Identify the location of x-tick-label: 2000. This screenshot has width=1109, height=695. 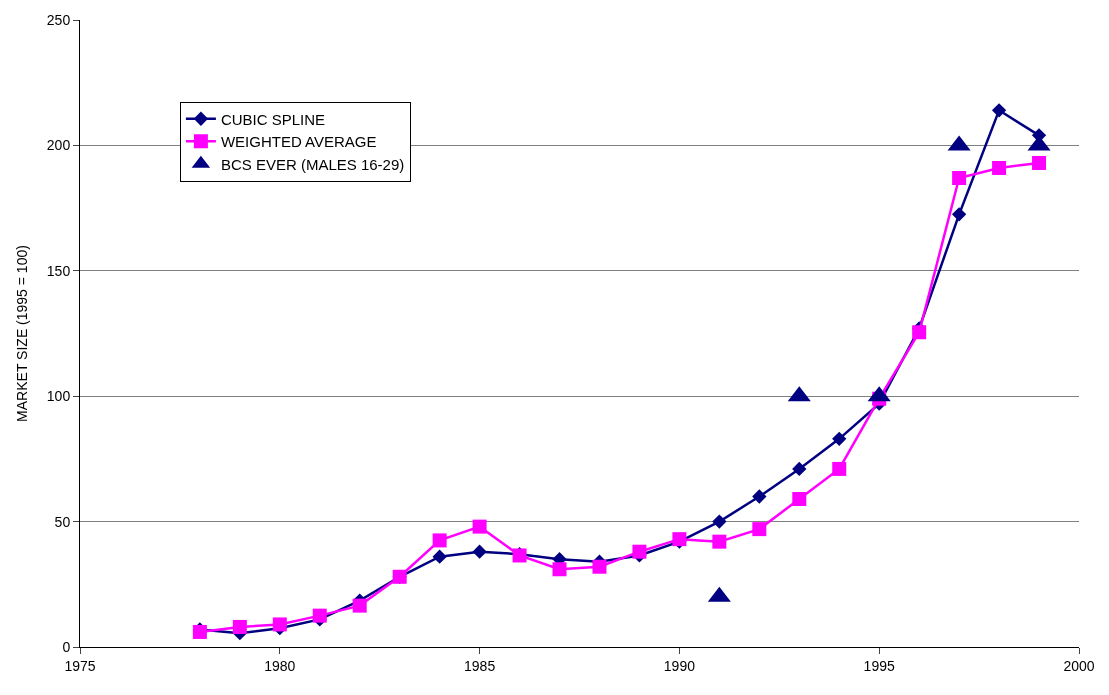
(1079, 665).